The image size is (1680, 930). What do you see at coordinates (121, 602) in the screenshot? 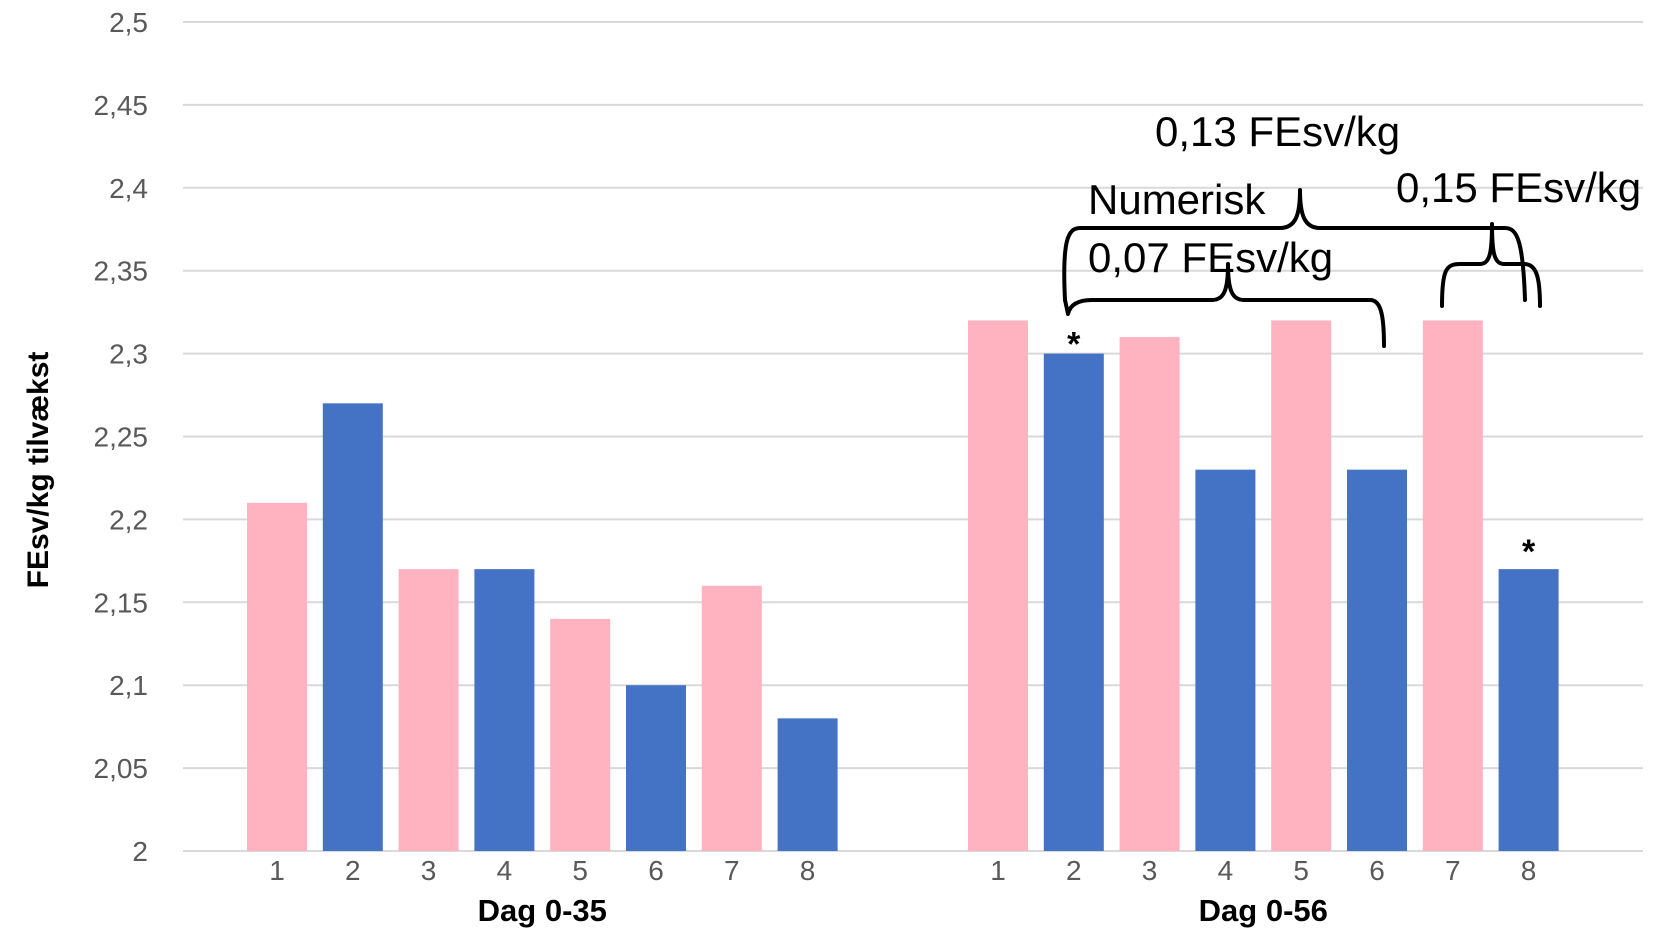
I see `y-tick-label: 2,15` at bounding box center [121, 602].